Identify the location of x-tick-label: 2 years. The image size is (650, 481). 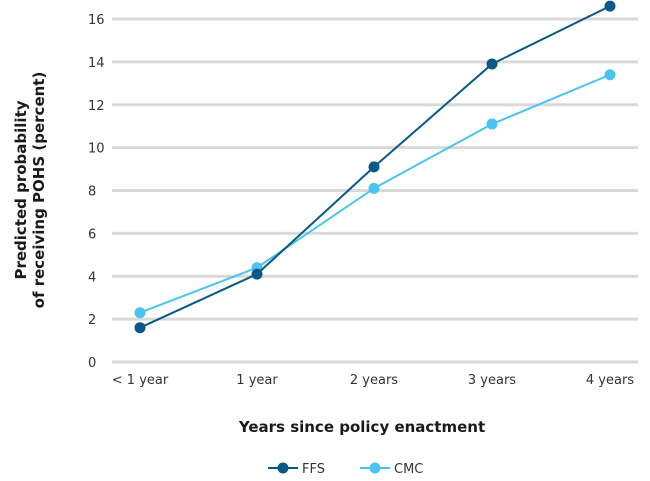
(374, 380).